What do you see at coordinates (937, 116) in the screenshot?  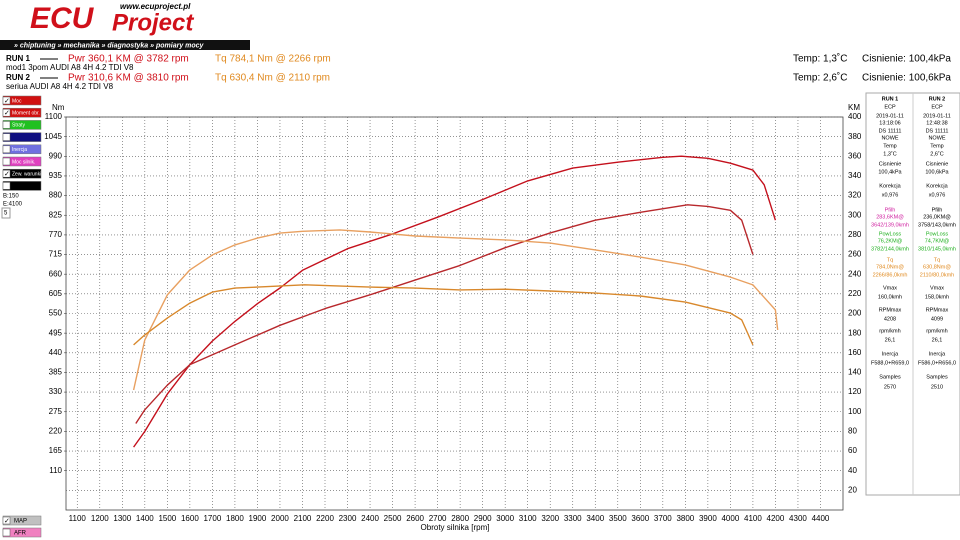 I see `result-cell: 2019-01-11` at bounding box center [937, 116].